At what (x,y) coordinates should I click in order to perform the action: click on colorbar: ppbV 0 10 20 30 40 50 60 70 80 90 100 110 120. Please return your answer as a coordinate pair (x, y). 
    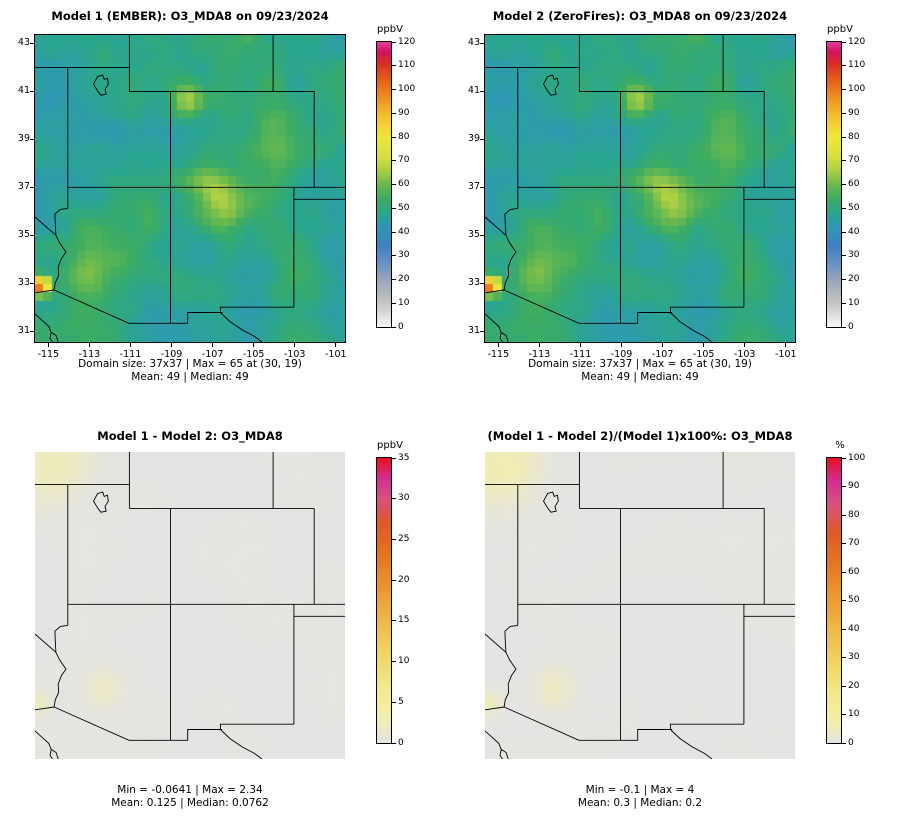
    Looking at the image, I should click on (861, 183).